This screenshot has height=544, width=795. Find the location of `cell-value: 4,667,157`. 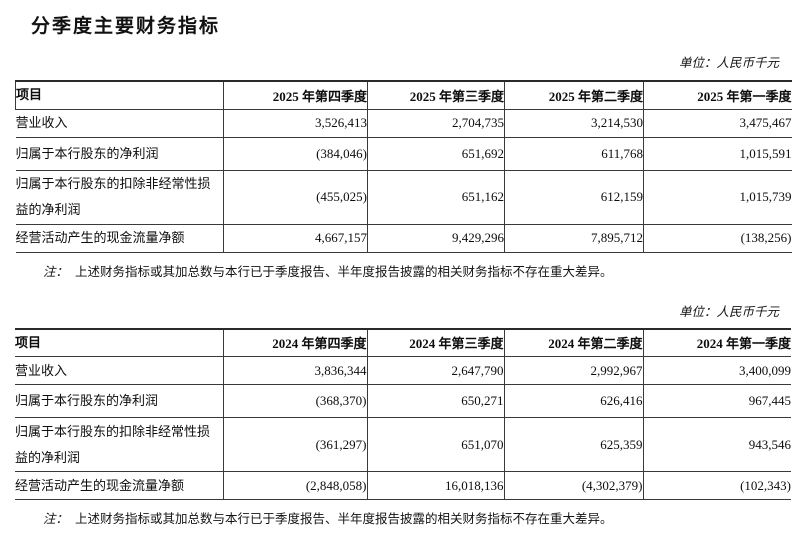

cell-value: 4,667,157 is located at coordinates (295, 238).